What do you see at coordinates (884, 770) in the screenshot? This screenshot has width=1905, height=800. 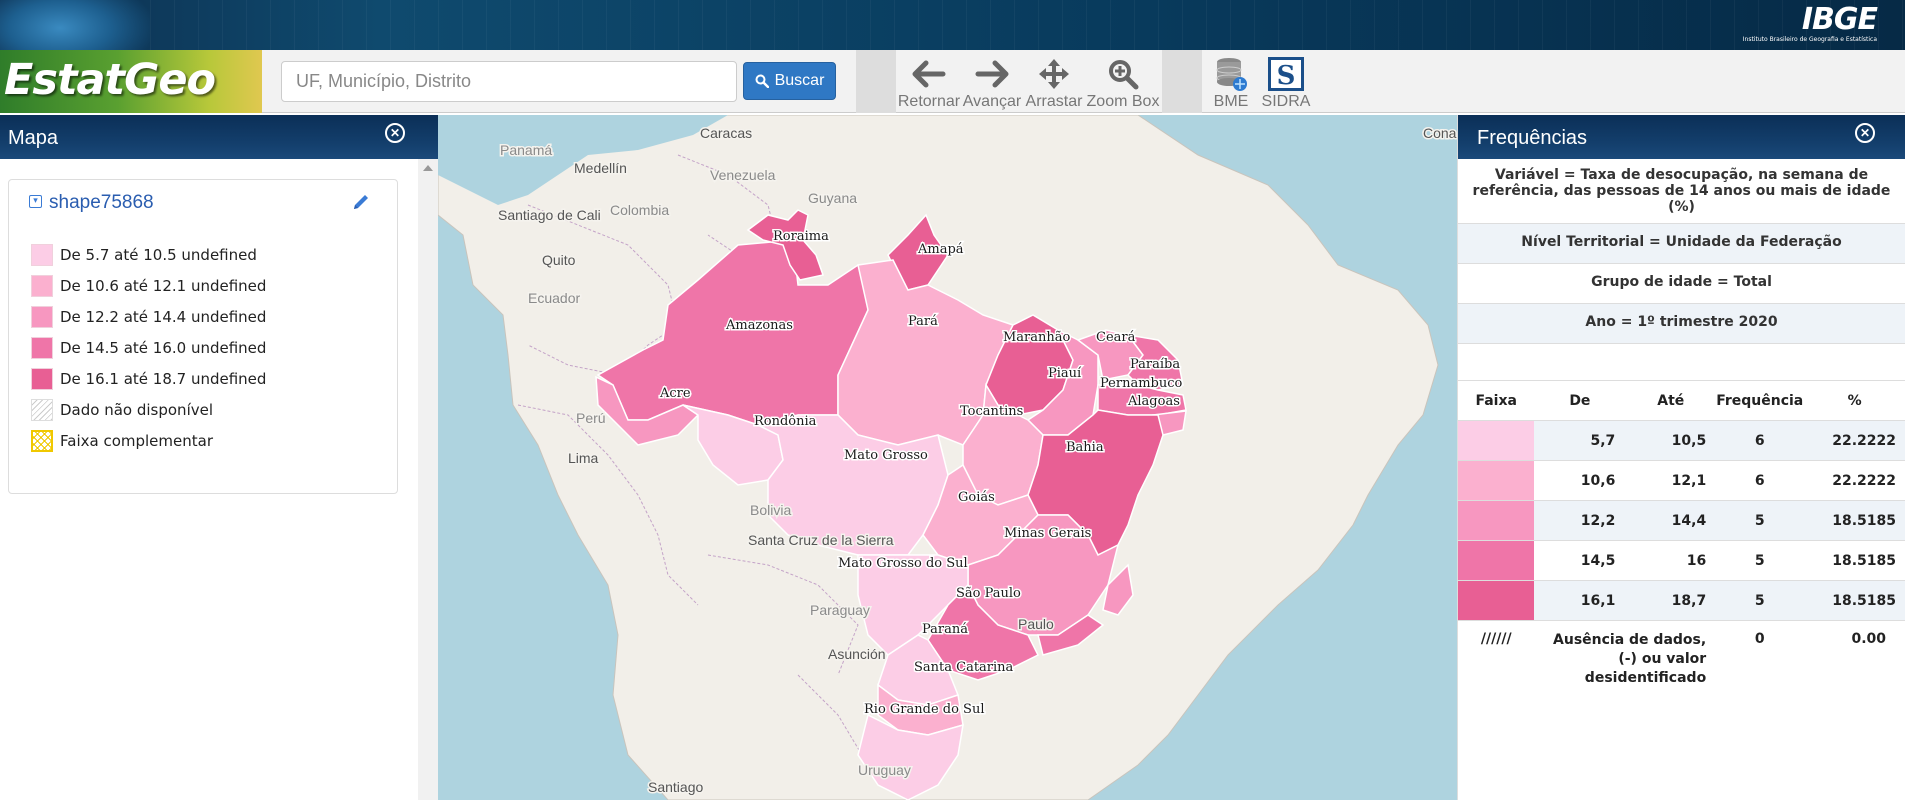 I see `country-label: Uruguay` at bounding box center [884, 770].